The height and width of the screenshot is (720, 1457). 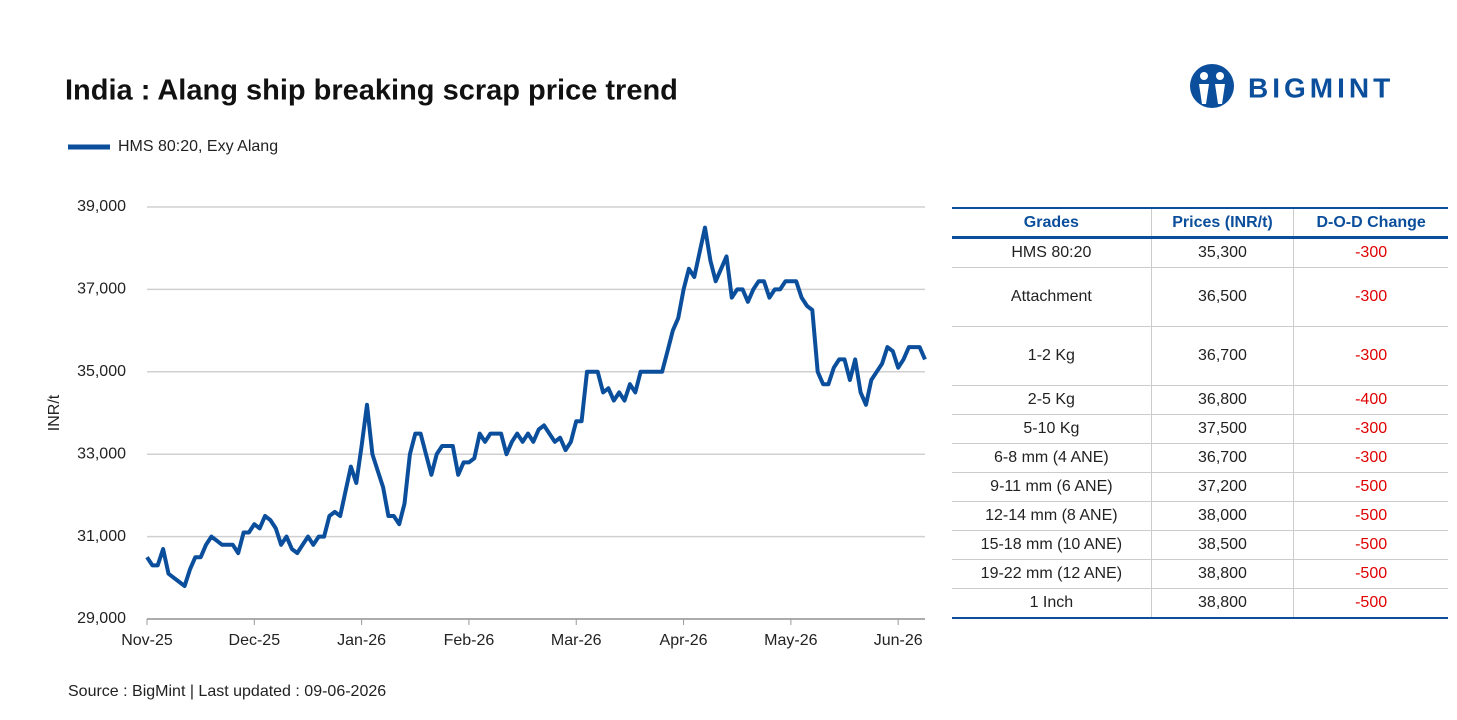 What do you see at coordinates (1052, 297) in the screenshot?
I see `grade: Attachment` at bounding box center [1052, 297].